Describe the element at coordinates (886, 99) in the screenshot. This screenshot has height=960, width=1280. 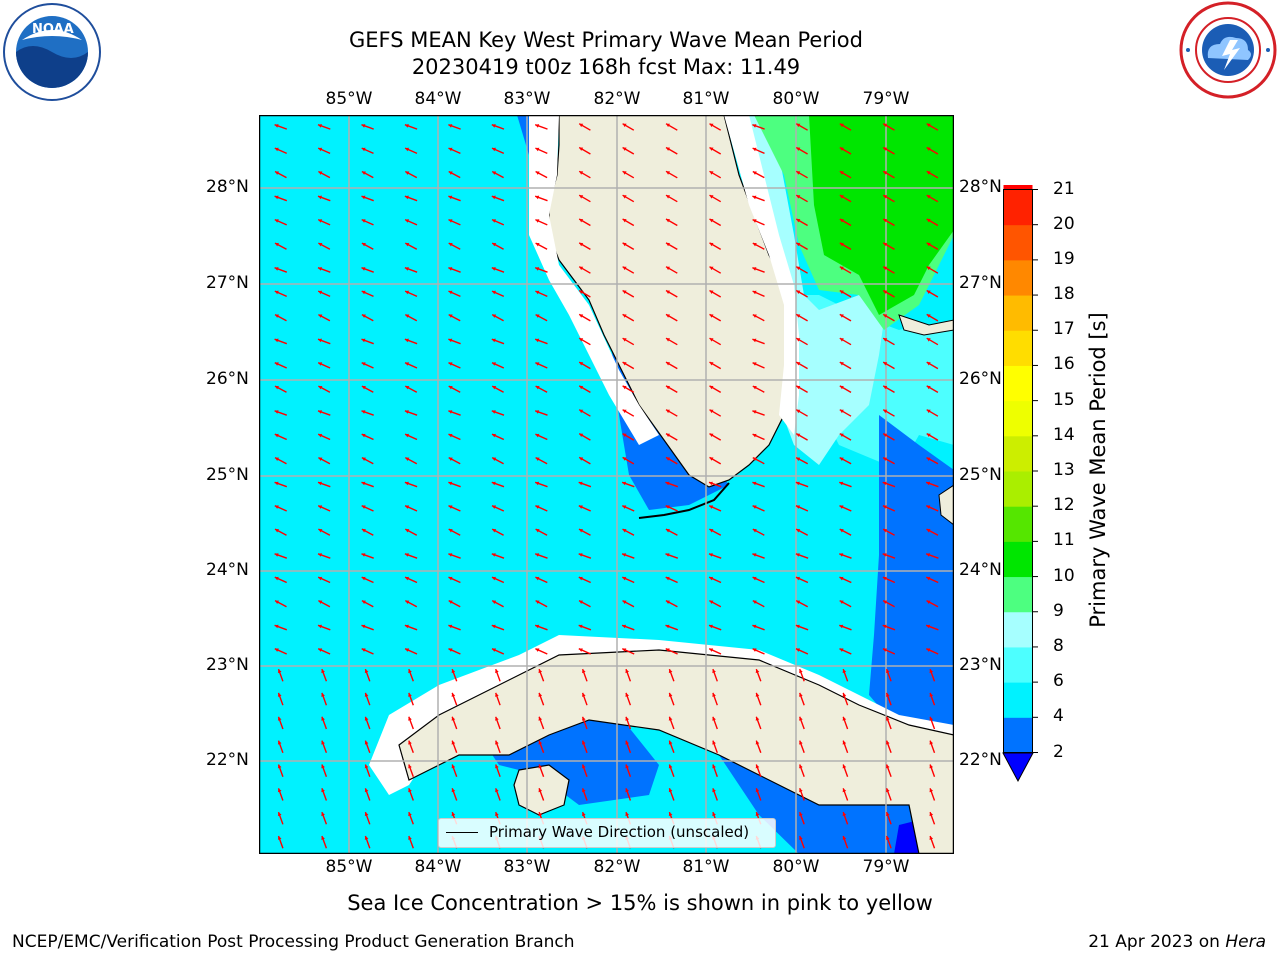
I see `lon-label-top: 79°W` at that location.